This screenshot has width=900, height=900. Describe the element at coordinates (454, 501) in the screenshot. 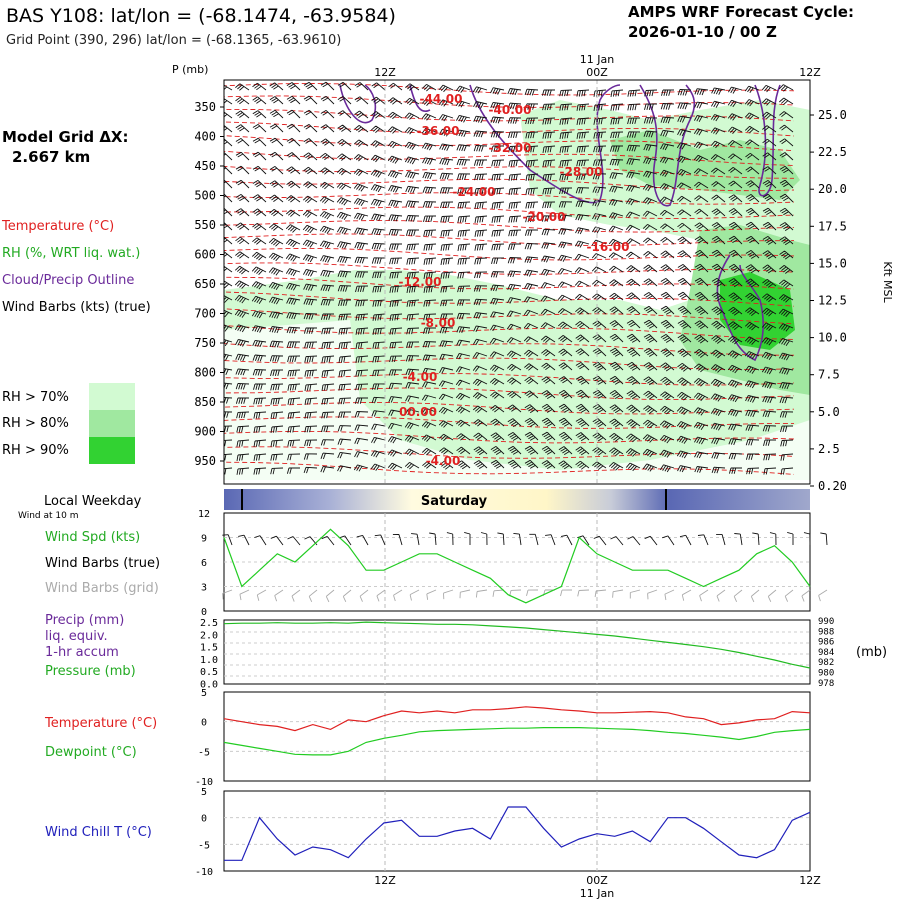

I see `weekday-name: Saturday` at that location.